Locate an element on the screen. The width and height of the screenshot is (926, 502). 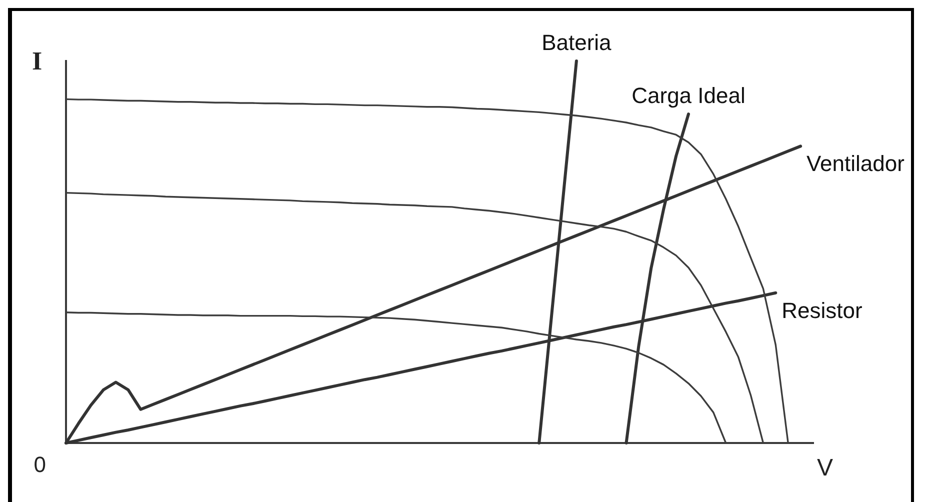
x-axis-title: V is located at coordinates (825, 468).